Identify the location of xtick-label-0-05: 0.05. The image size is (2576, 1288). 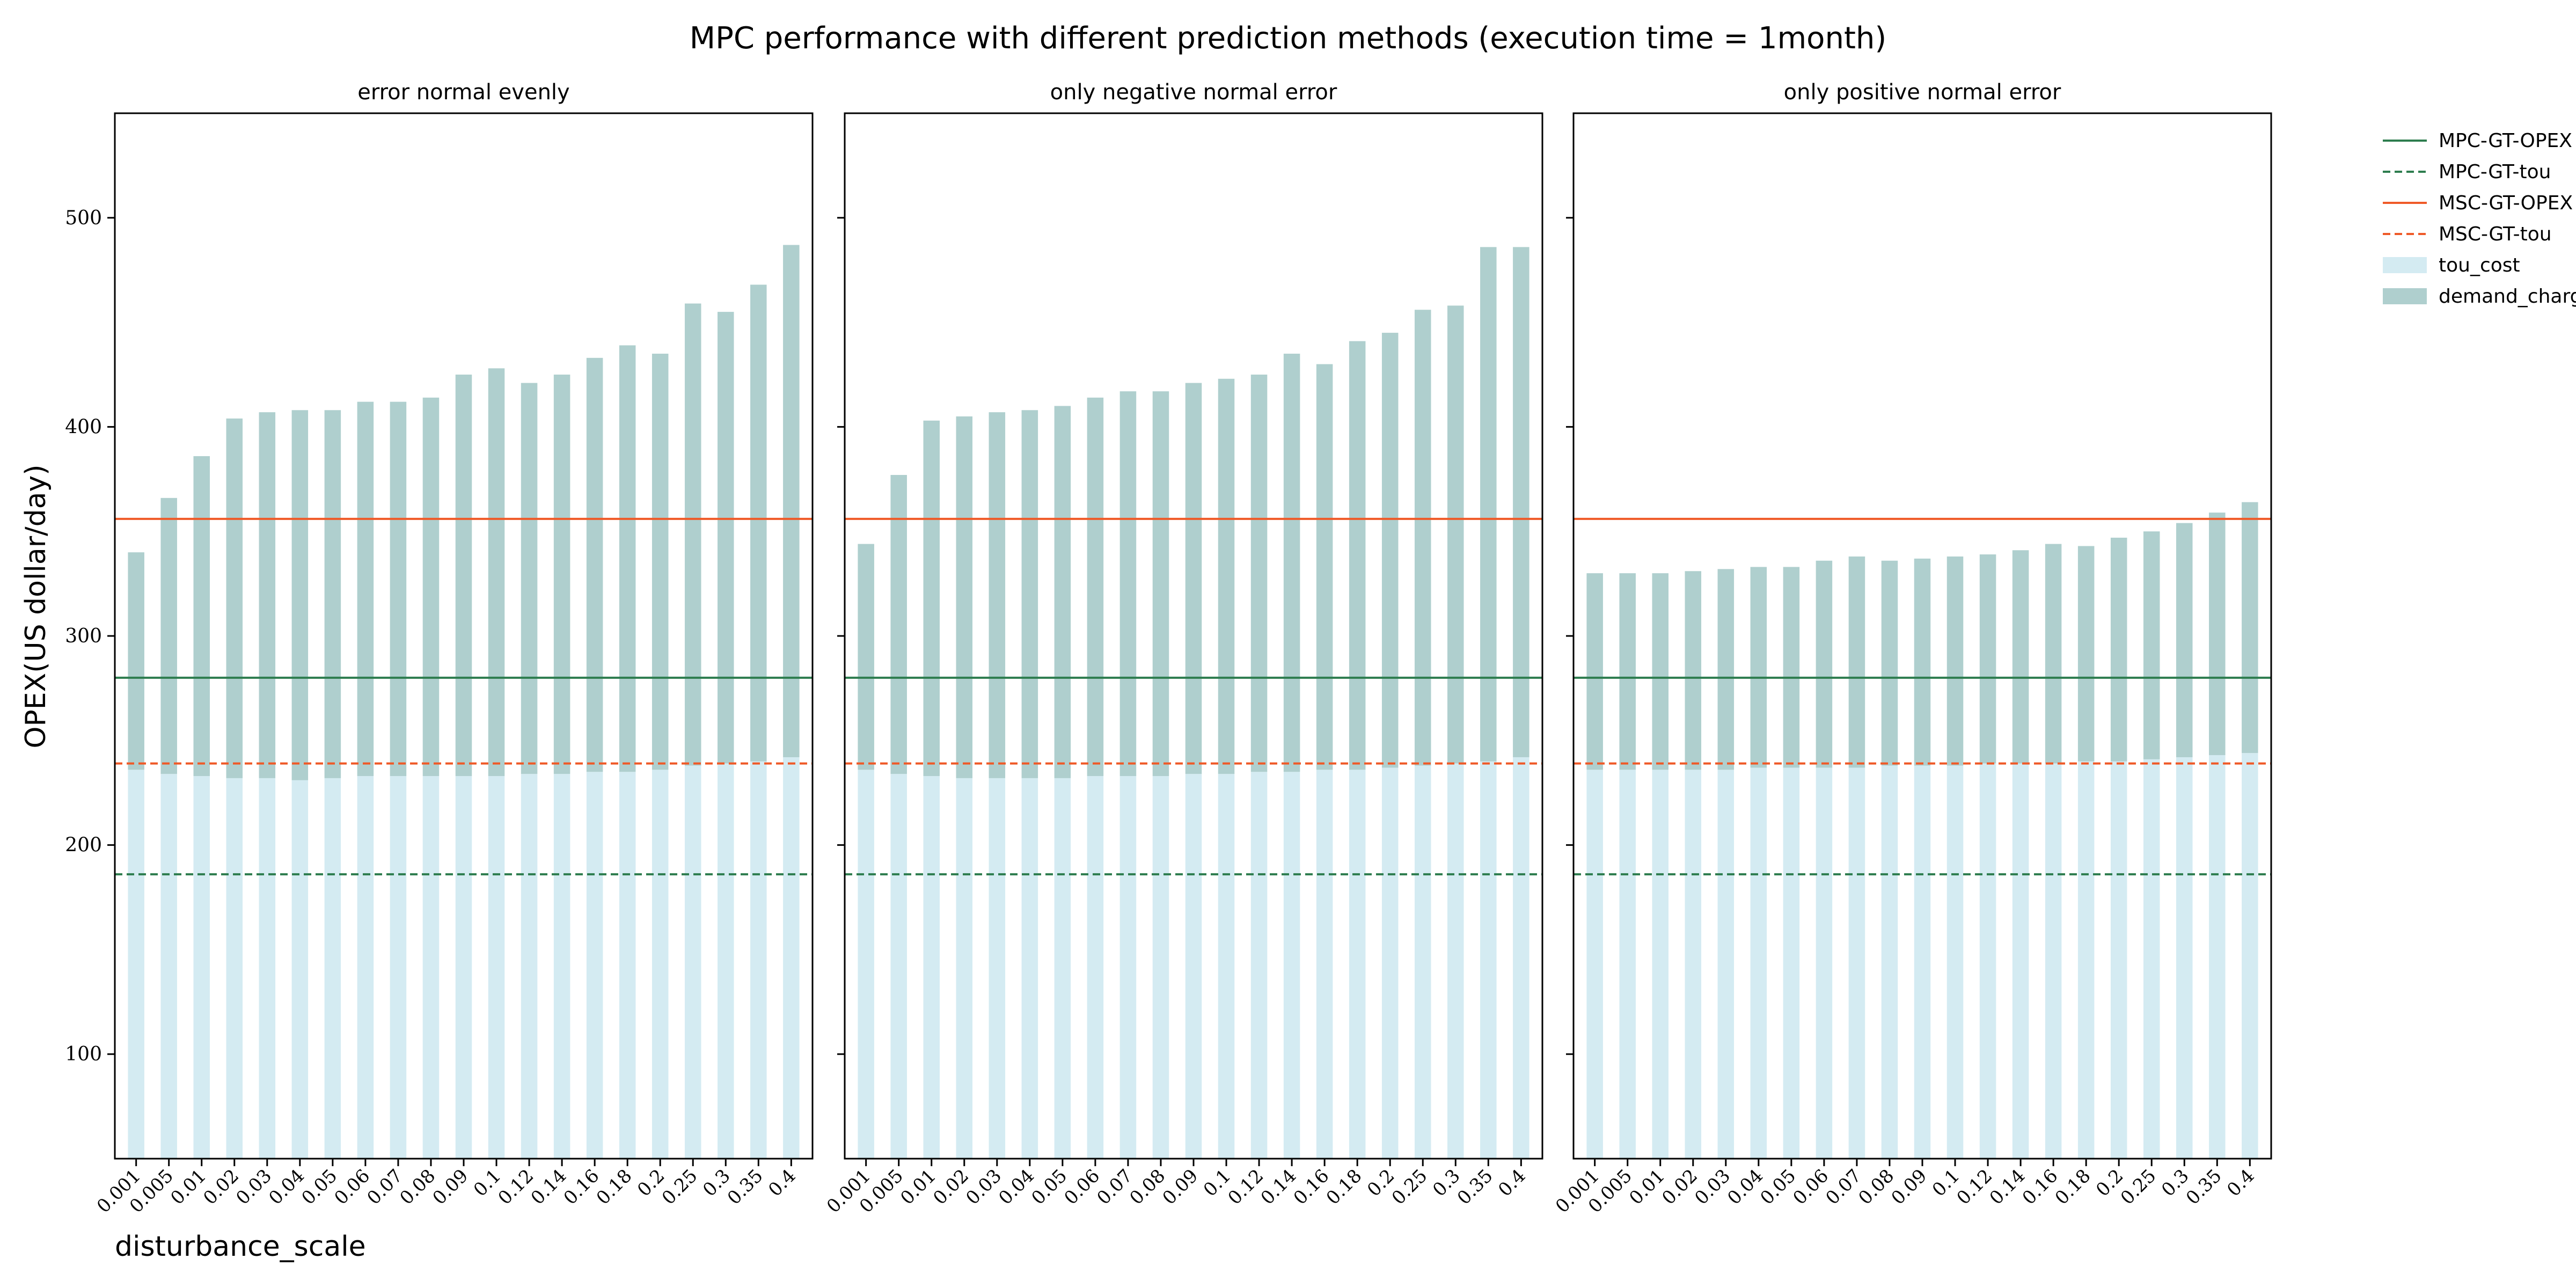
(319, 1187).